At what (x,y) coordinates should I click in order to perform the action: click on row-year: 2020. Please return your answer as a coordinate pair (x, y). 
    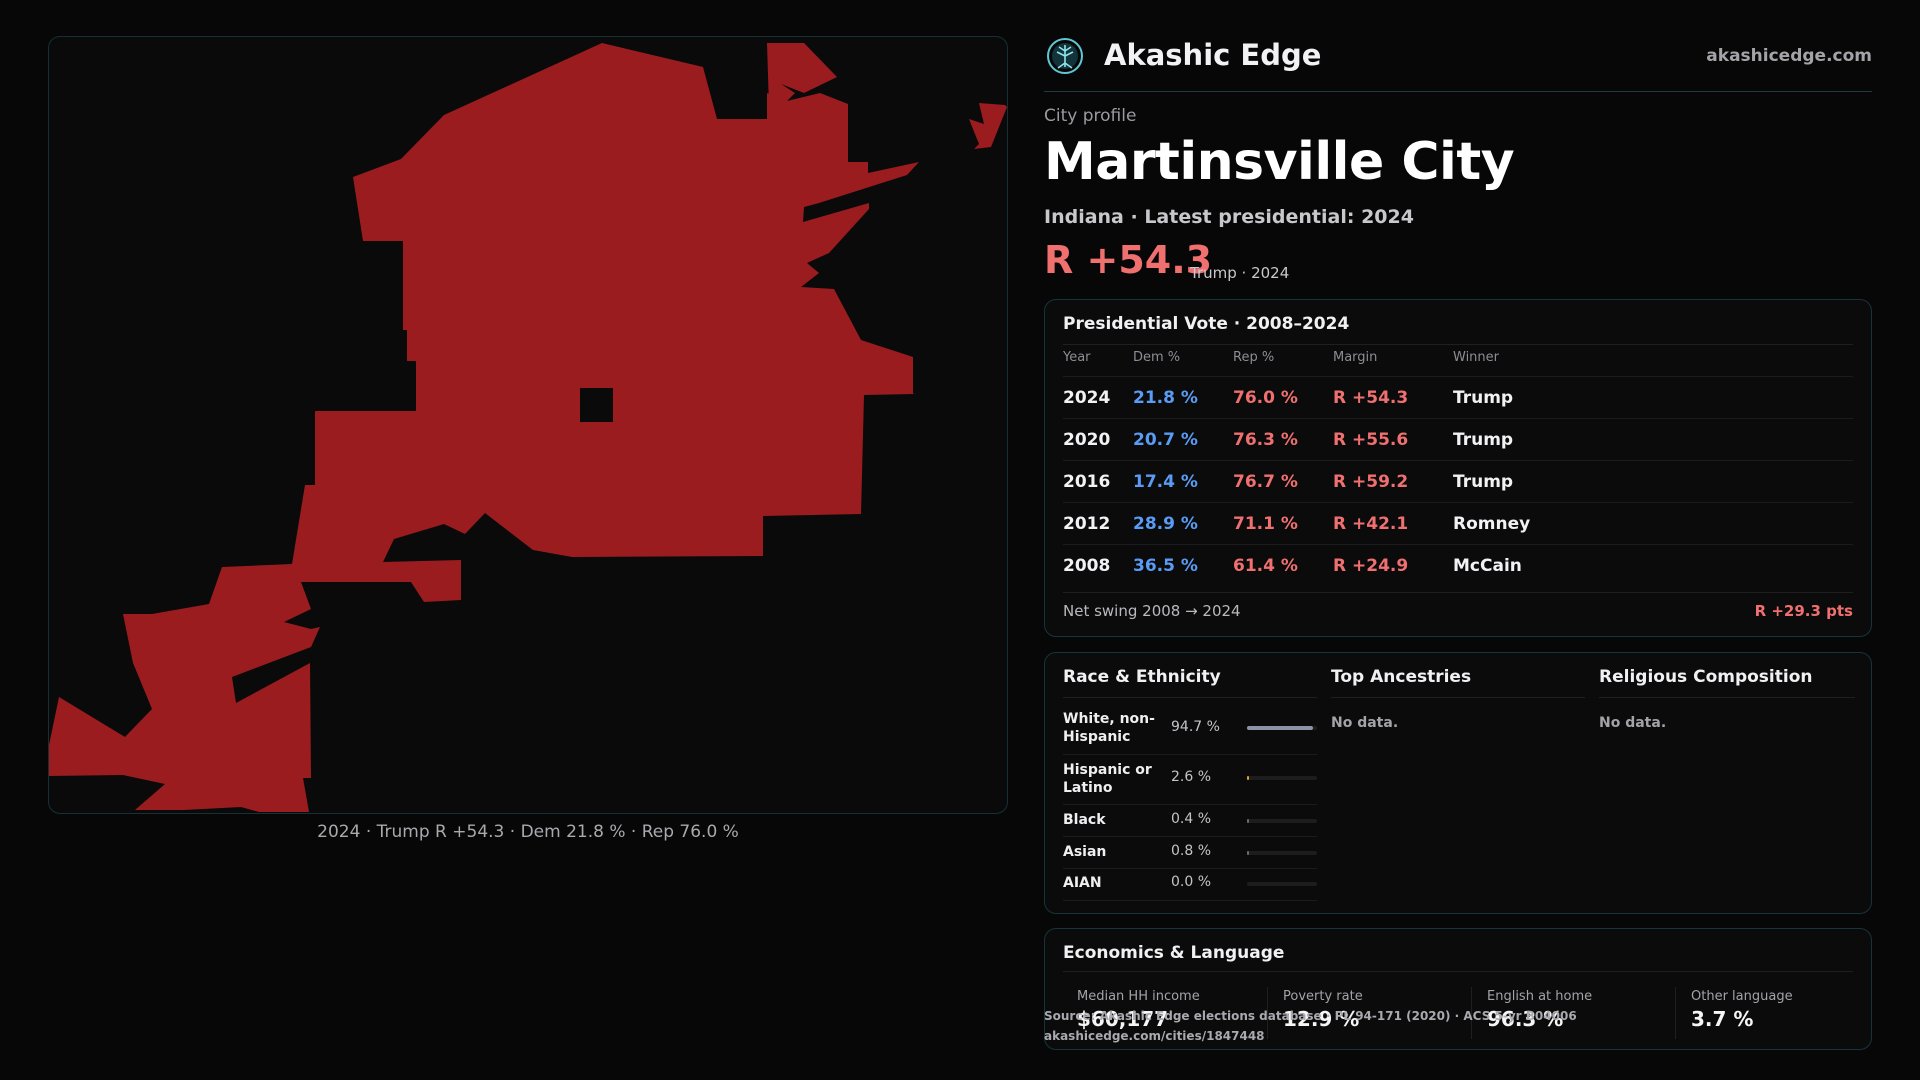
    Looking at the image, I should click on (1087, 440).